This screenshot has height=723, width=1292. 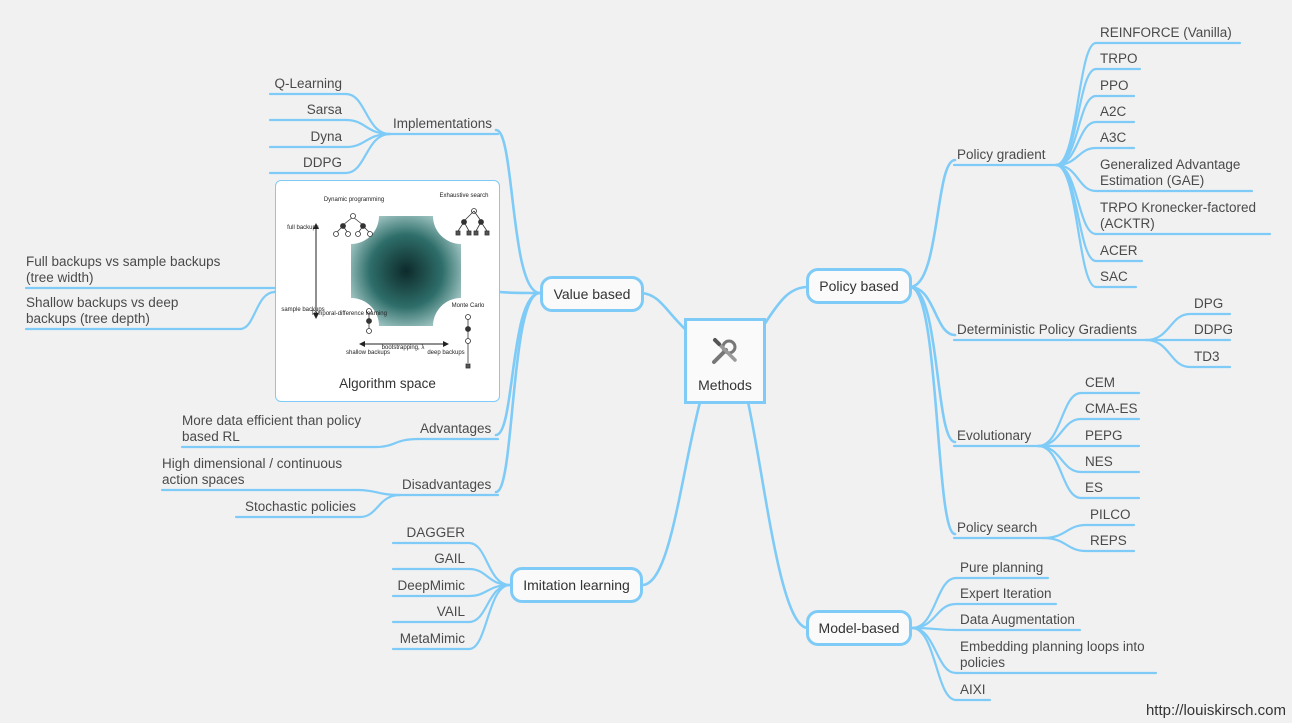 I want to click on evolutionary-item-0: CEM, so click(x=1100, y=382).